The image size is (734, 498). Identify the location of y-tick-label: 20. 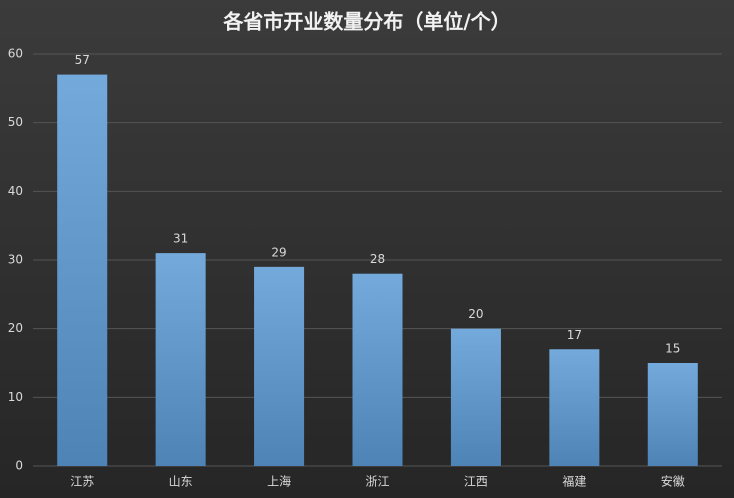
(15, 328).